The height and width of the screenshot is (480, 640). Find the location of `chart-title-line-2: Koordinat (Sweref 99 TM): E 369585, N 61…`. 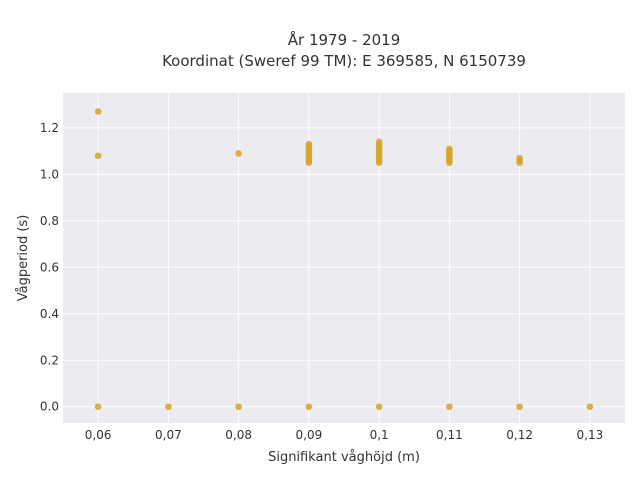

chart-title-line-2: Koordinat (Sweref 99 TM): E 369585, N 61… is located at coordinates (344, 61).